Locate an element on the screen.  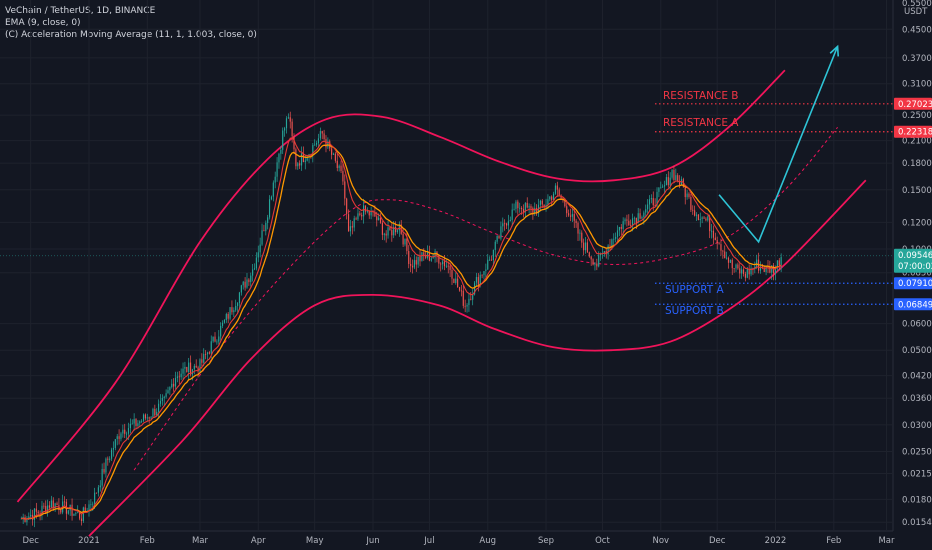
time-tick-label: Dec is located at coordinates (717, 541).